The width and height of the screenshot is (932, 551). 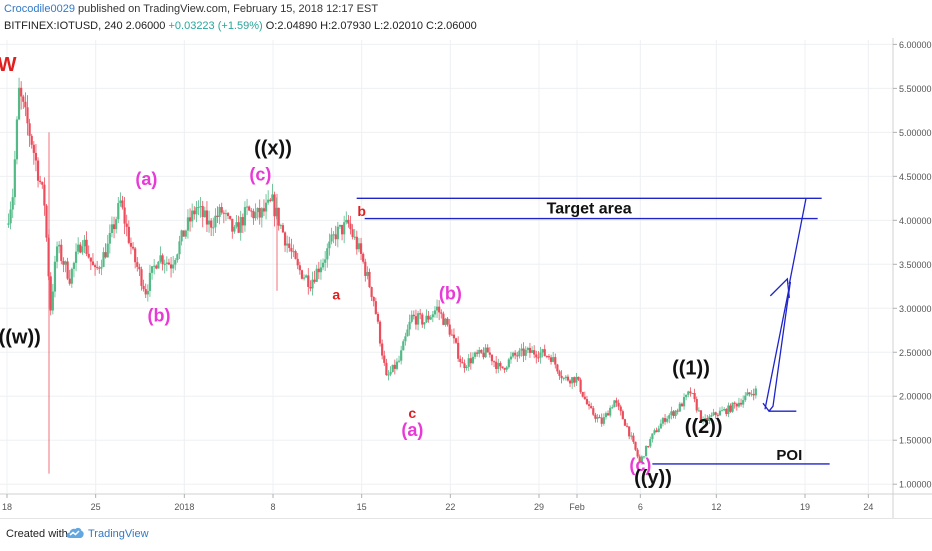 I want to click on poi-label: POI, so click(x=789, y=455).